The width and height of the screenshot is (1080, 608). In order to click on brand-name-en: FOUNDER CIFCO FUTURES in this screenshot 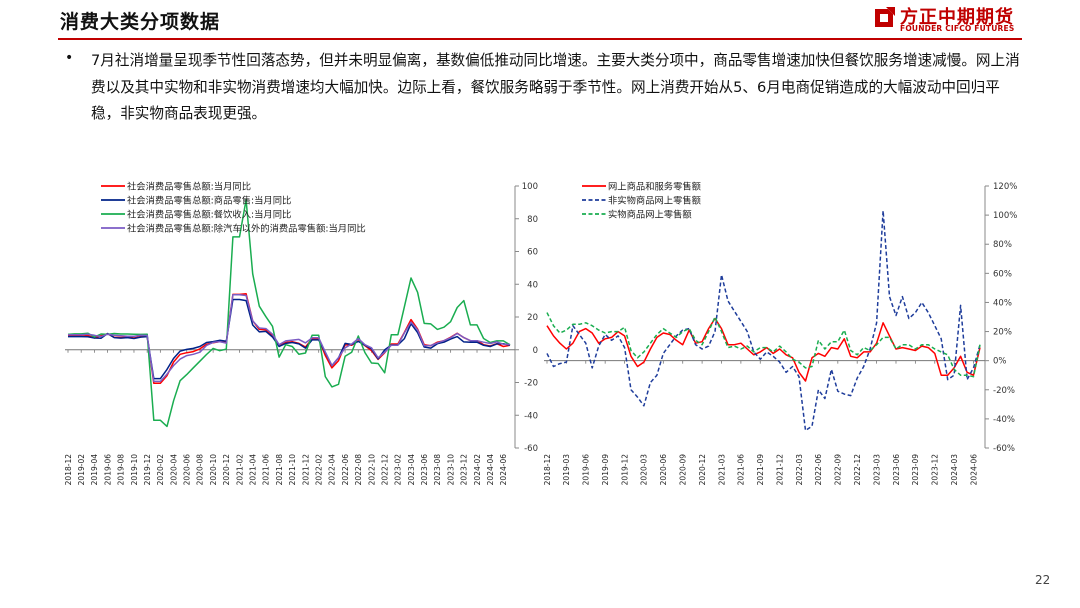, I will do `click(957, 28)`.